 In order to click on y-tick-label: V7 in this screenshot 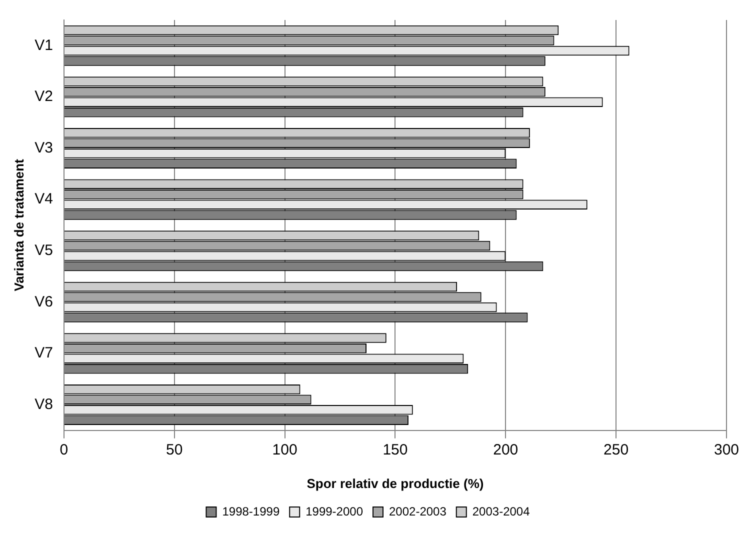, I will do `click(43, 353)`.